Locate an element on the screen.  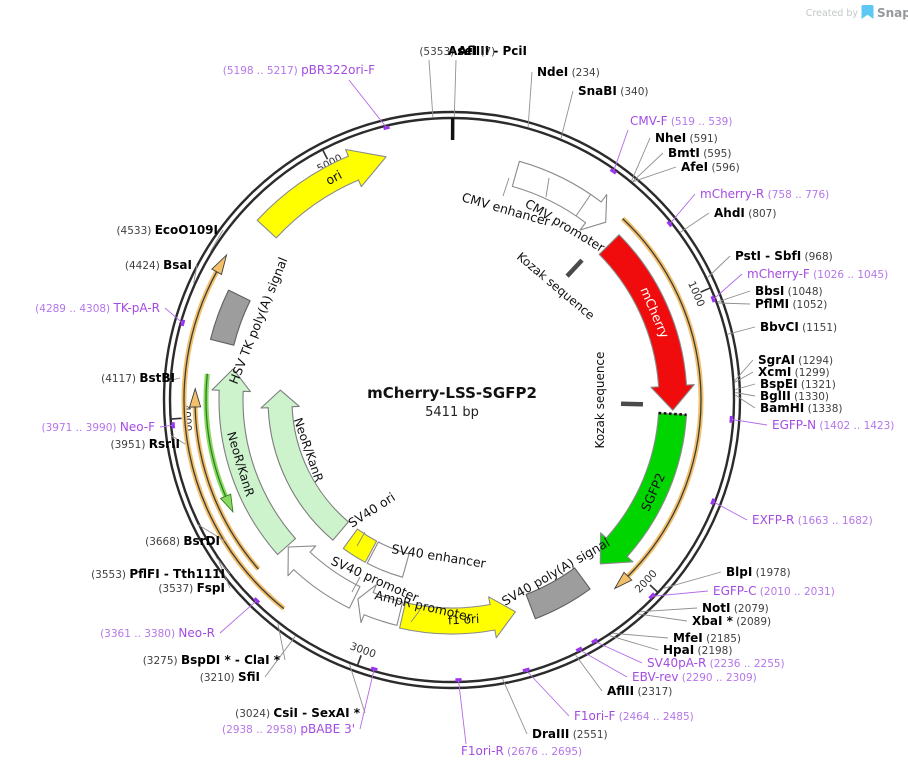
enzyme-label: PflMI (1052) is located at coordinates (791, 304).